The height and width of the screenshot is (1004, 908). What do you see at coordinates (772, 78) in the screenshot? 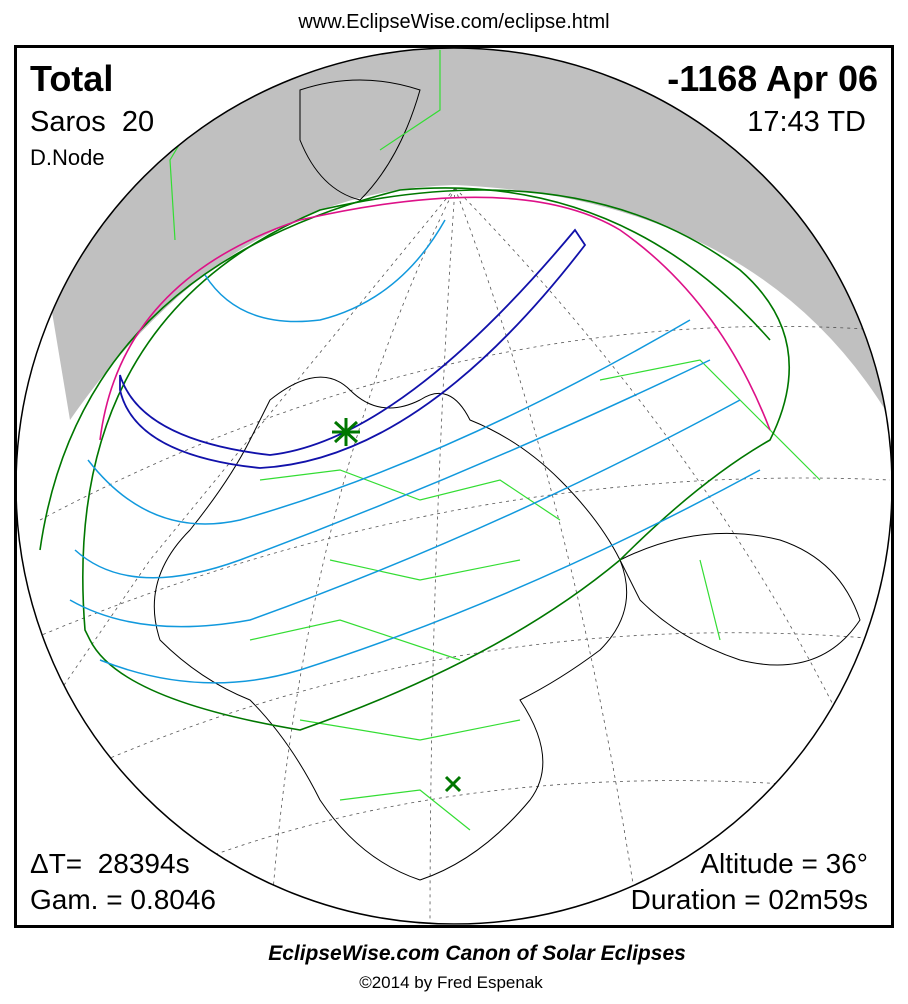
I see `date: -1168 Apr 06` at bounding box center [772, 78].